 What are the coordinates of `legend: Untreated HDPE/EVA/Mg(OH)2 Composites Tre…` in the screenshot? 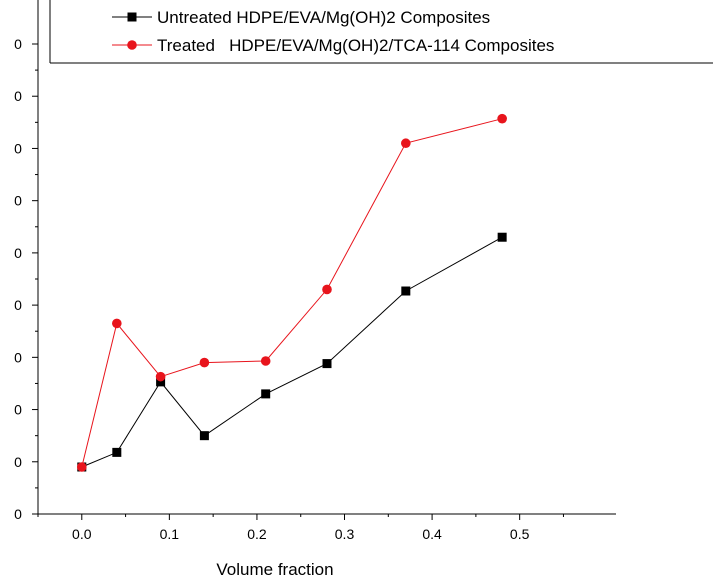 It's located at (381, 32).